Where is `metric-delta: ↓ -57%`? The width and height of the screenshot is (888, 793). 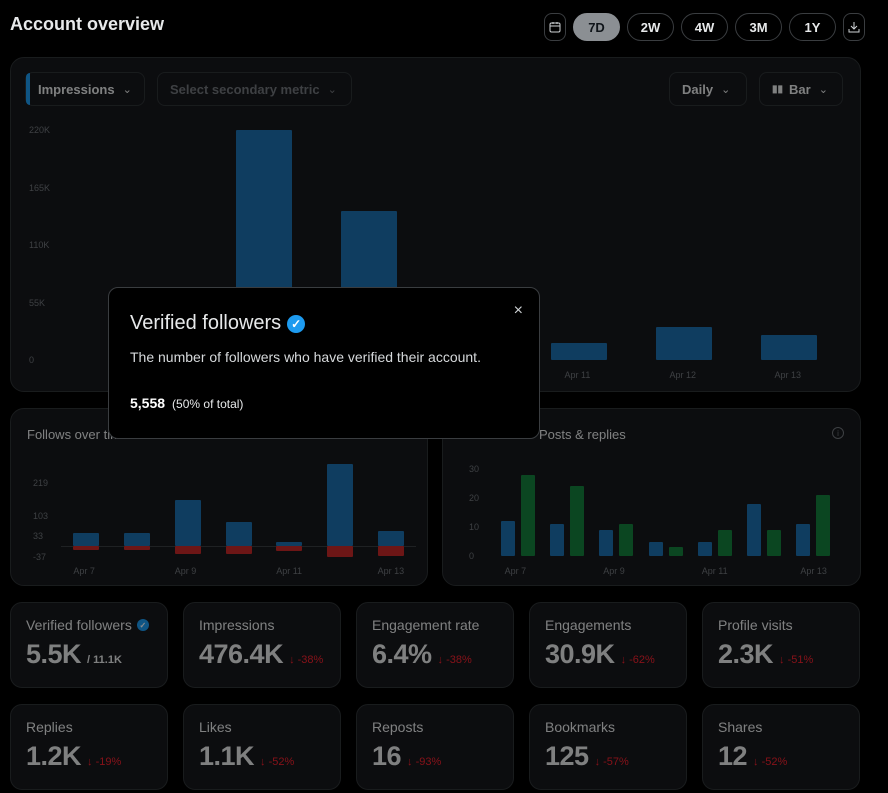
metric-delta: ↓ -57% is located at coordinates (611, 762).